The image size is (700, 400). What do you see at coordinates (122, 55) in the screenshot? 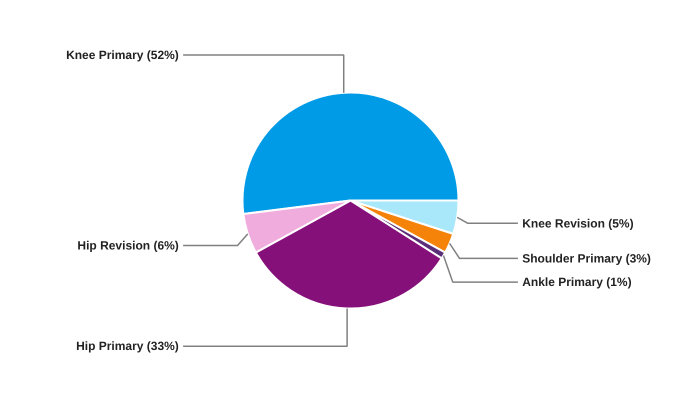
I see `slice-label: Knee Primary (52%)` at bounding box center [122, 55].